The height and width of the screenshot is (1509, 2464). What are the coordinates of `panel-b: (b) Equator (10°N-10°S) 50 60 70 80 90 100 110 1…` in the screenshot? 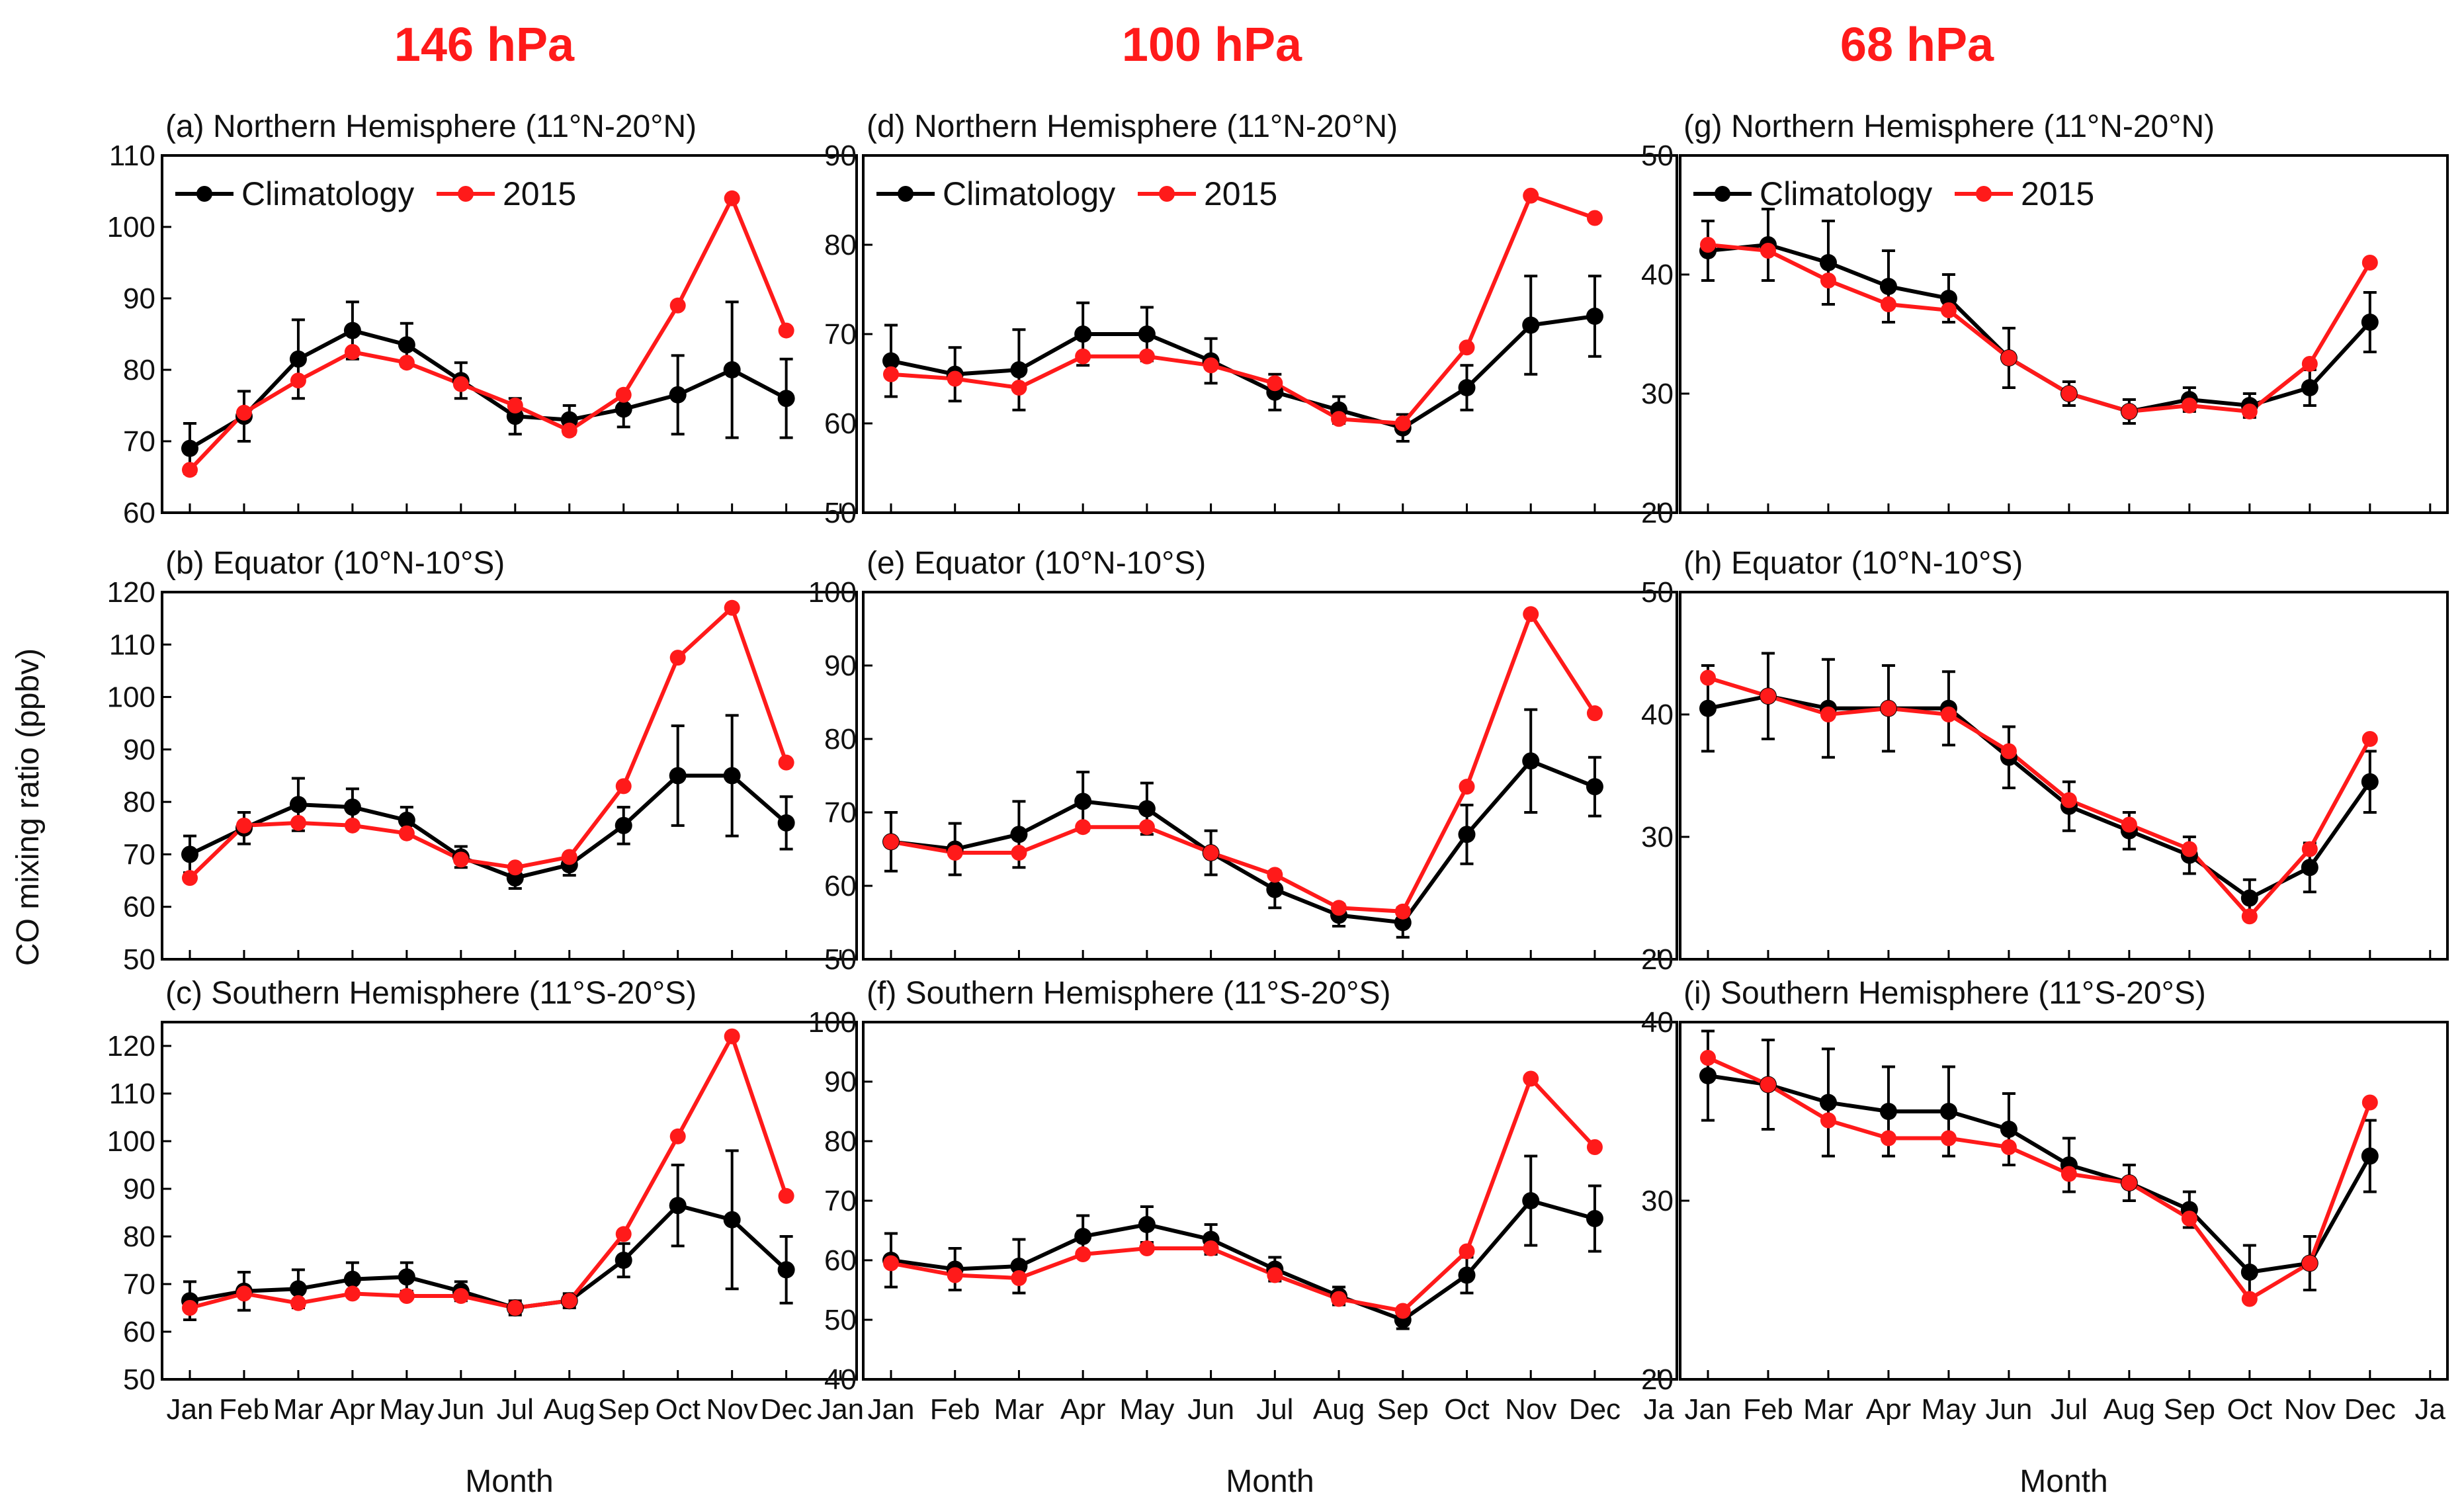 It's located at (482, 761).